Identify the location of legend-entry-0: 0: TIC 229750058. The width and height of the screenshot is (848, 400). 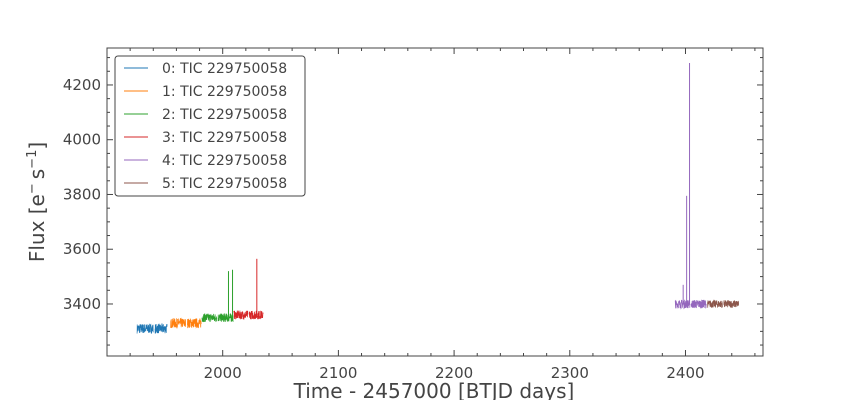
(205, 69).